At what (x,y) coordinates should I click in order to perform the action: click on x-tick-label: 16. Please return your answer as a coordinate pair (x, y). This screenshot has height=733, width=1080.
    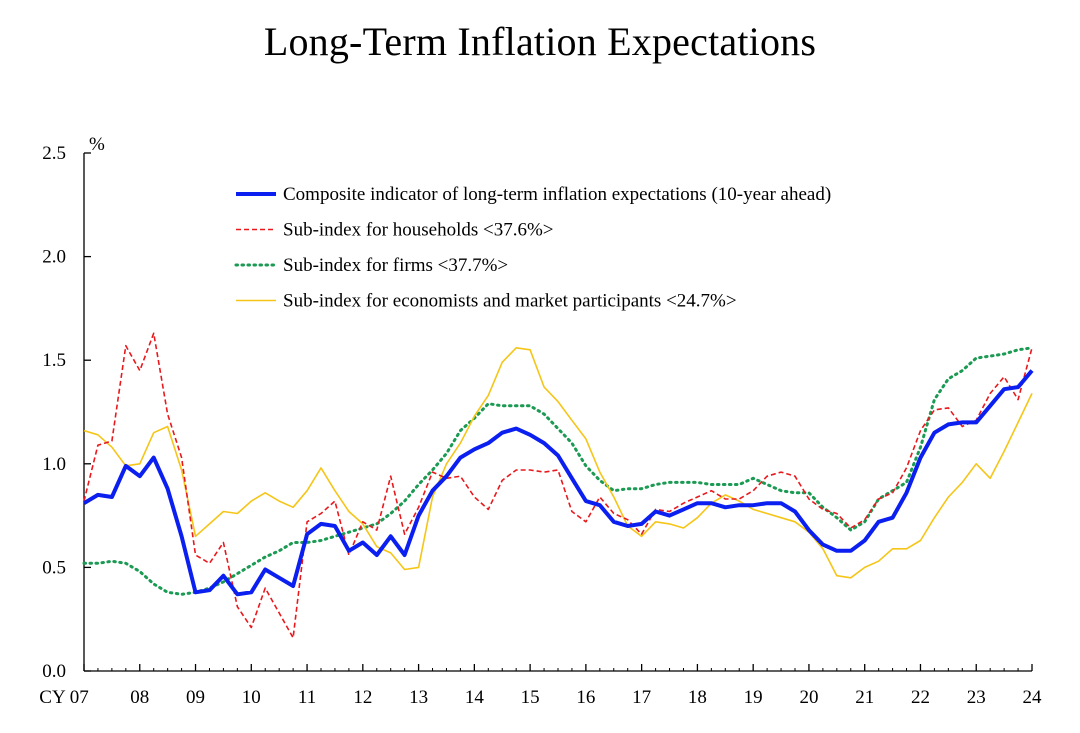
    Looking at the image, I should click on (585, 697).